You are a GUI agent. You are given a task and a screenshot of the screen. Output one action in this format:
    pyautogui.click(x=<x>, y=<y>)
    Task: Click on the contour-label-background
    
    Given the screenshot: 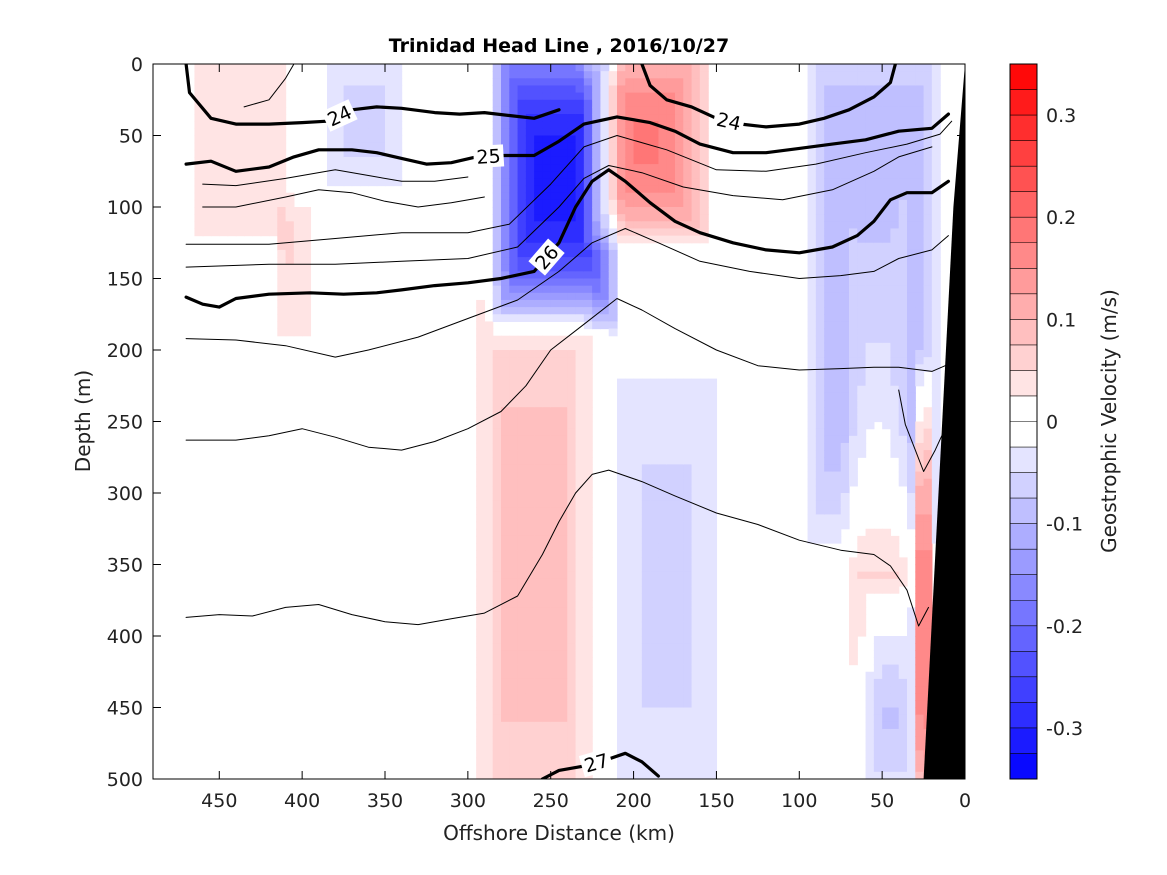 What is the action you would take?
    pyautogui.click(x=339, y=115)
    